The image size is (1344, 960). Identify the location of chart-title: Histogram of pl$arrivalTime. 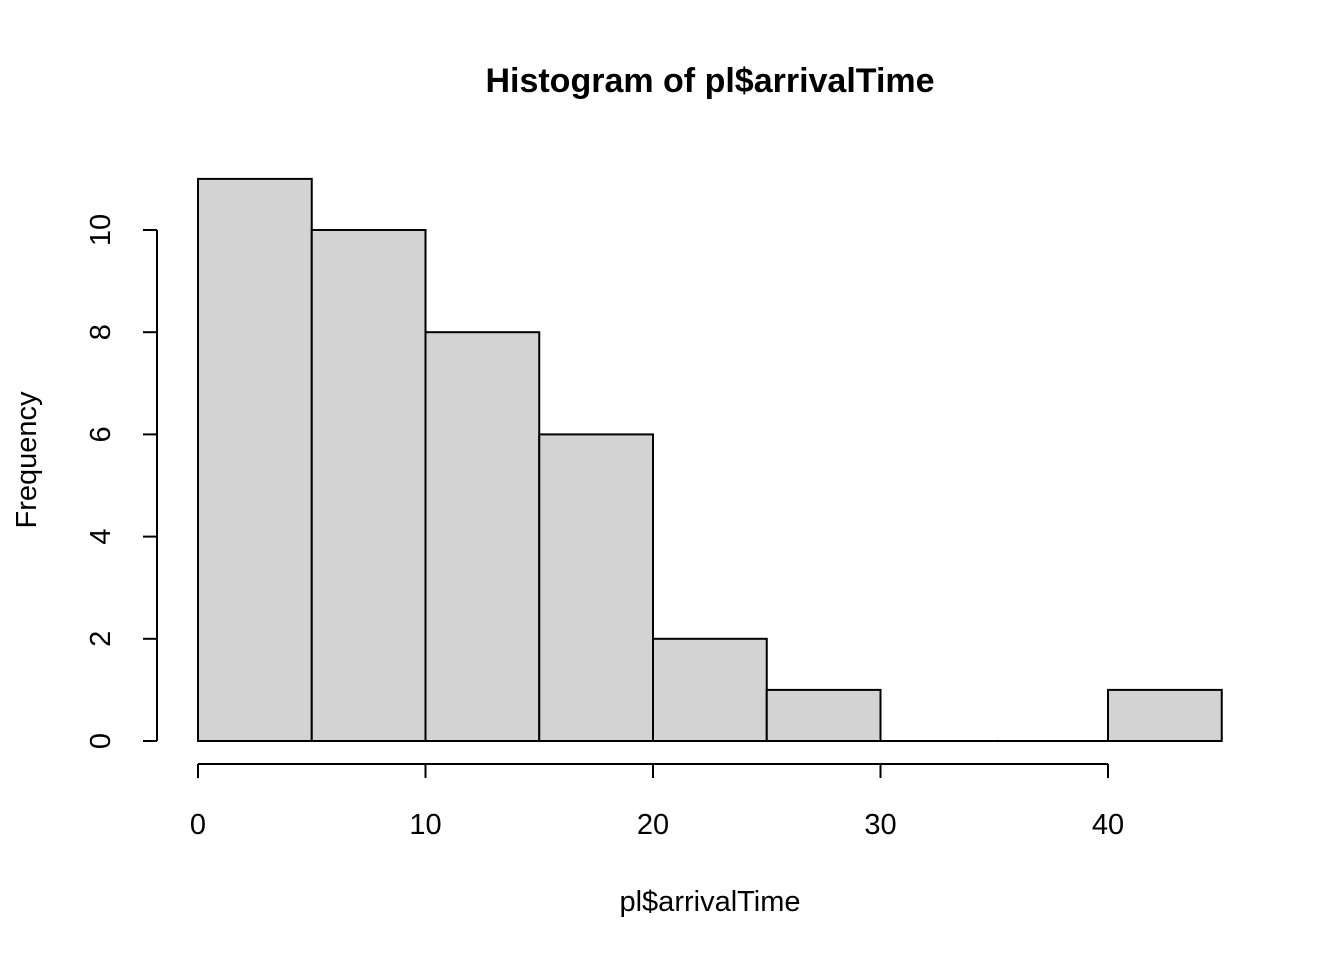
(709, 81).